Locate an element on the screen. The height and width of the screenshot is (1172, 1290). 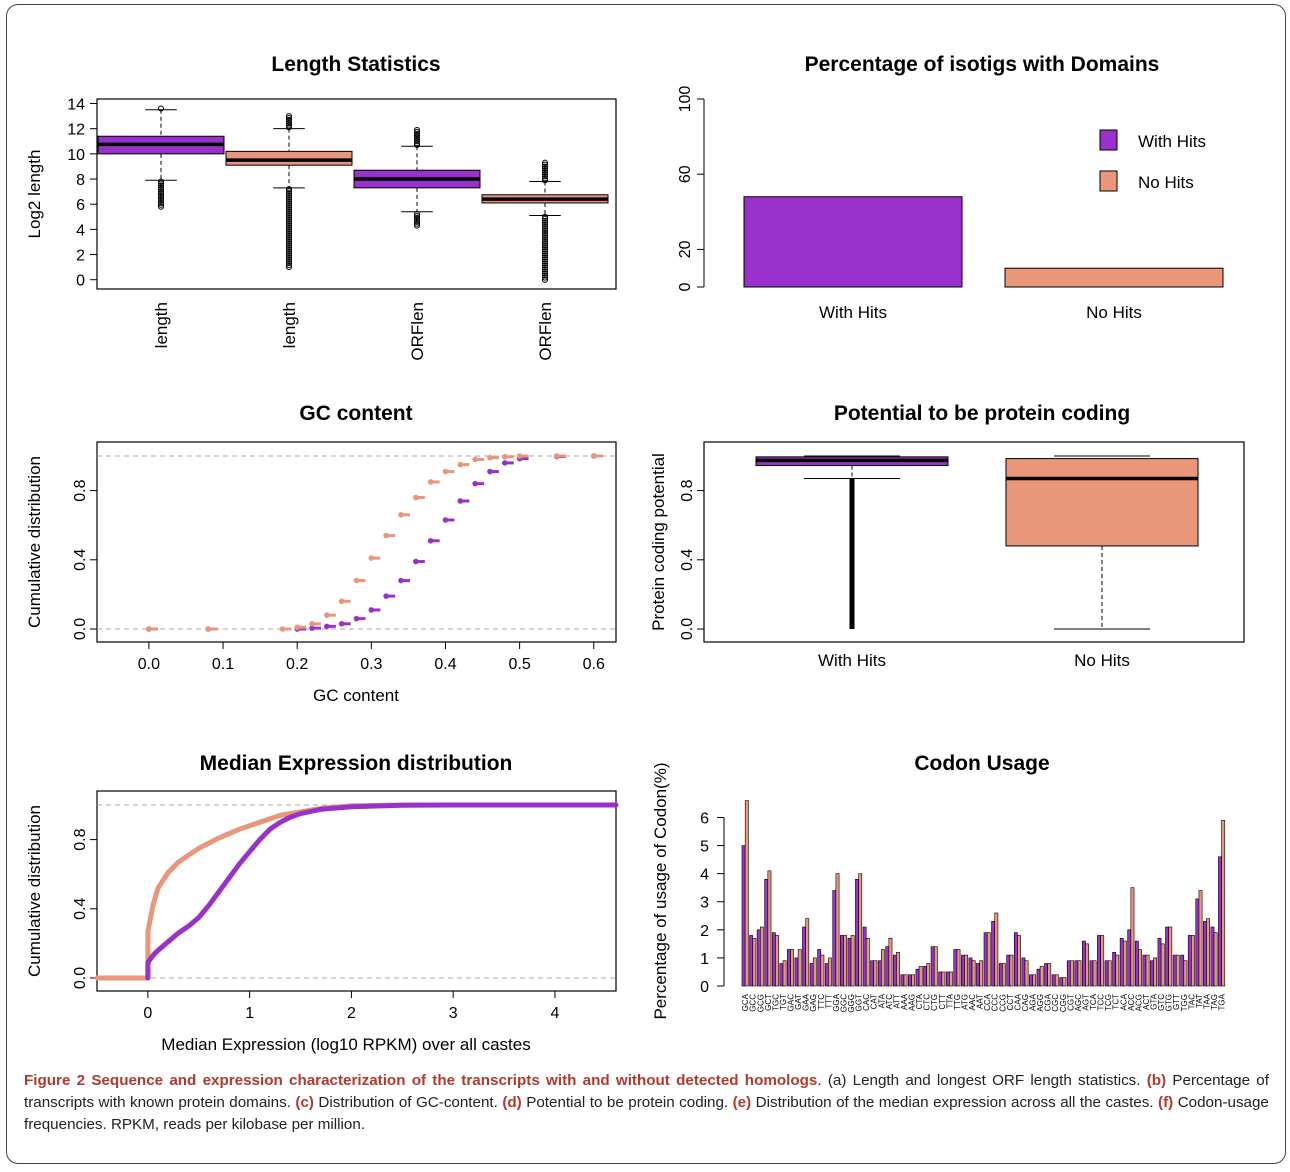
codon-x-tick-label: CGC is located at coordinates (1055, 1003).